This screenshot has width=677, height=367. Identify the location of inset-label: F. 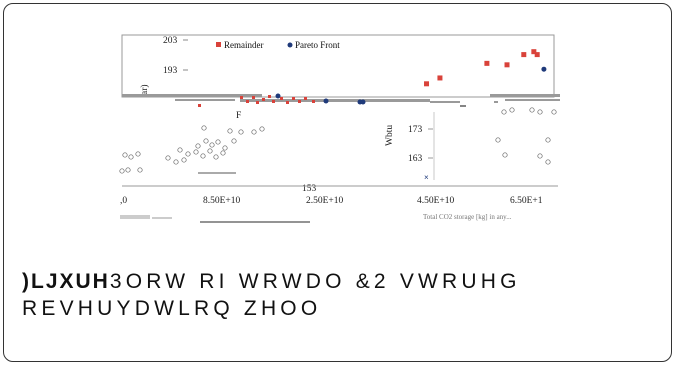
(238, 116).